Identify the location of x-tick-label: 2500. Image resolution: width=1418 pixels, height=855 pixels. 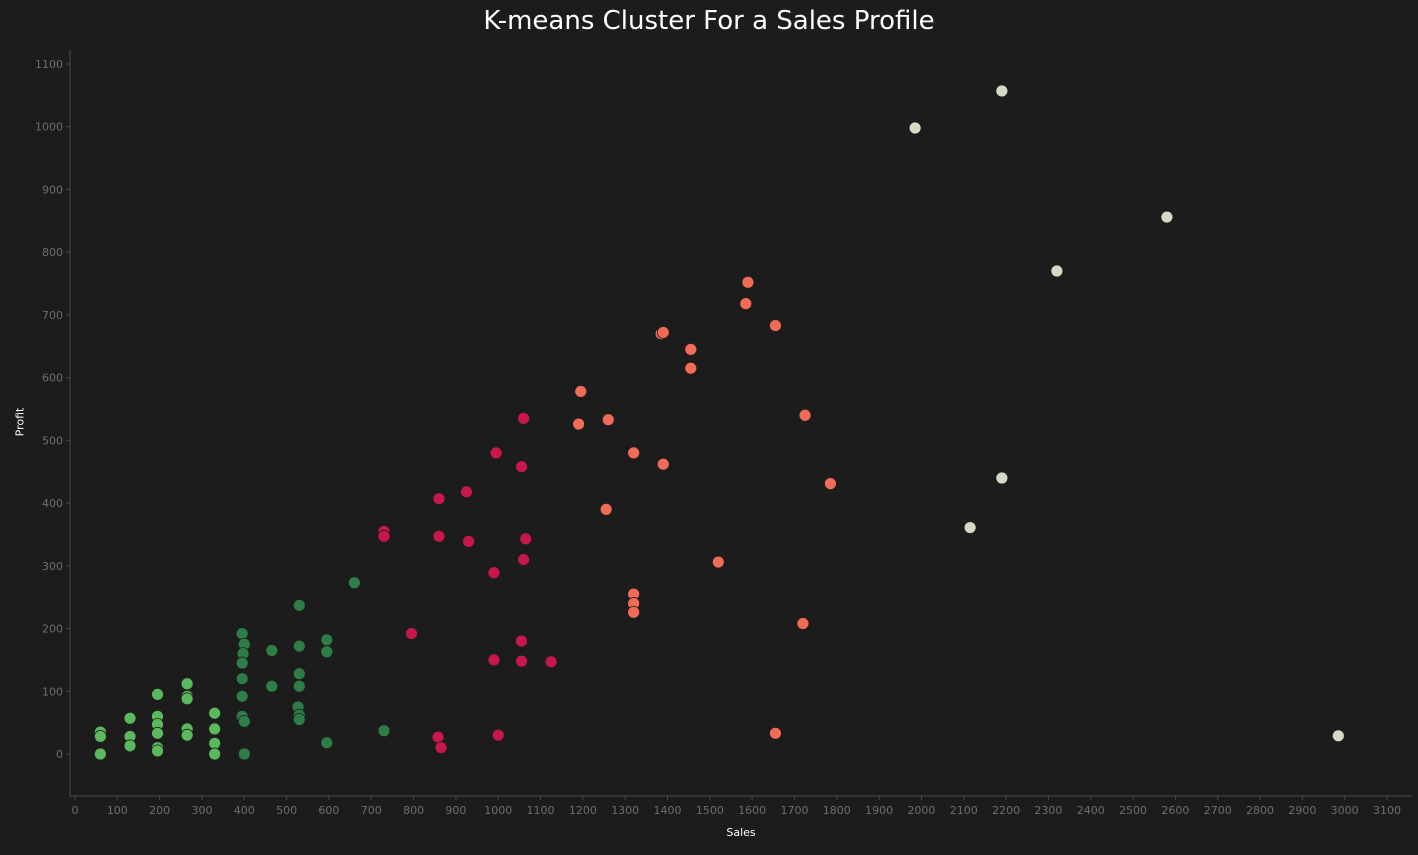
(1133, 810).